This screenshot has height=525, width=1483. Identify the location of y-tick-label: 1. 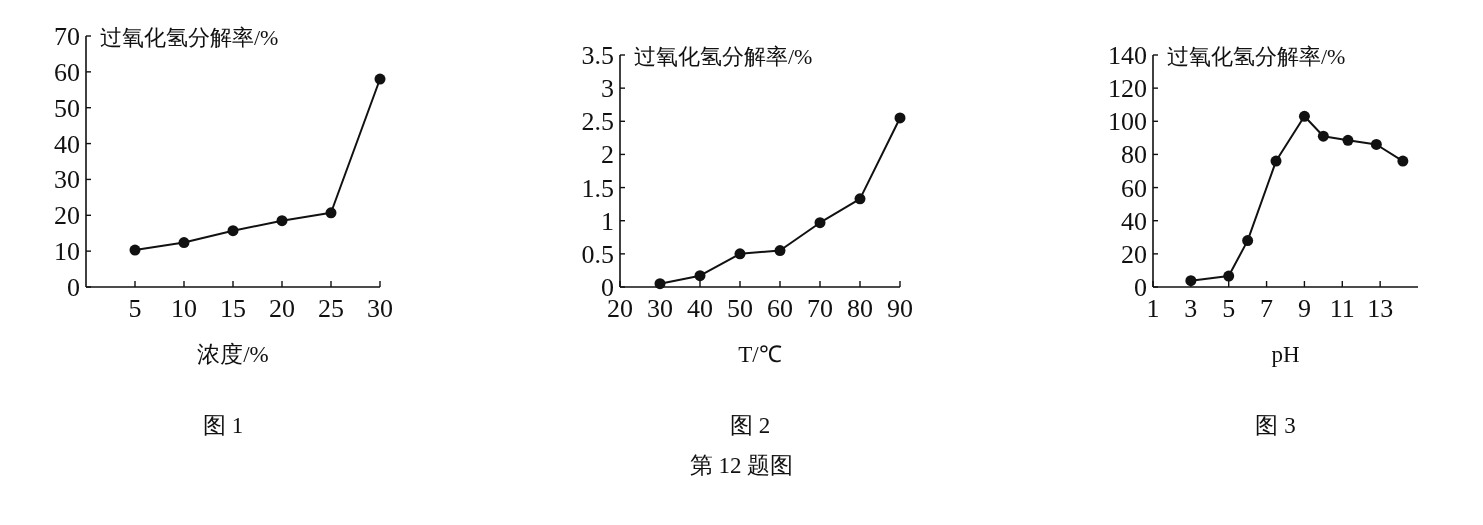
(607, 221).